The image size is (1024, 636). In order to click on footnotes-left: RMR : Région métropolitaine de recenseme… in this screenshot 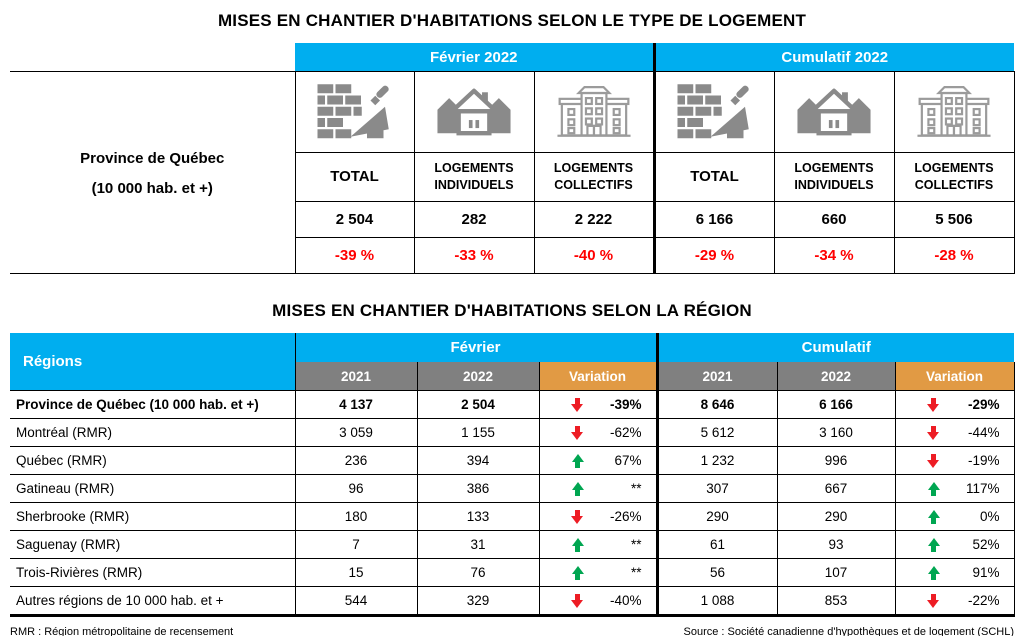, I will do `click(121, 630)`.